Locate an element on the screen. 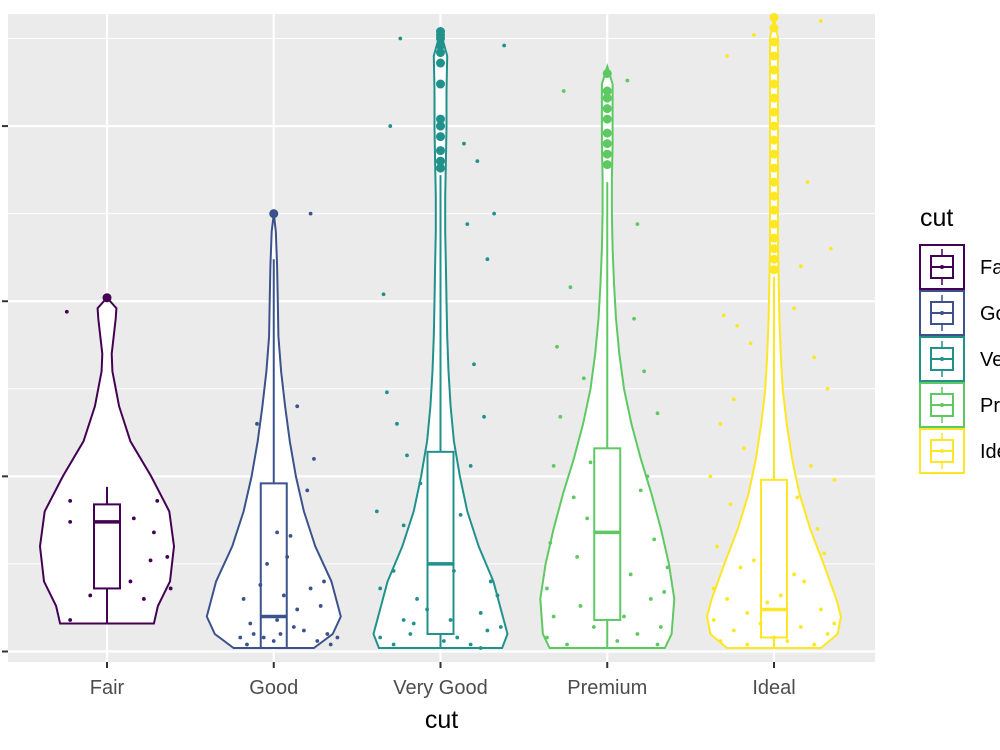 The image size is (1000, 750). violin-group-good is located at coordinates (273, 429).